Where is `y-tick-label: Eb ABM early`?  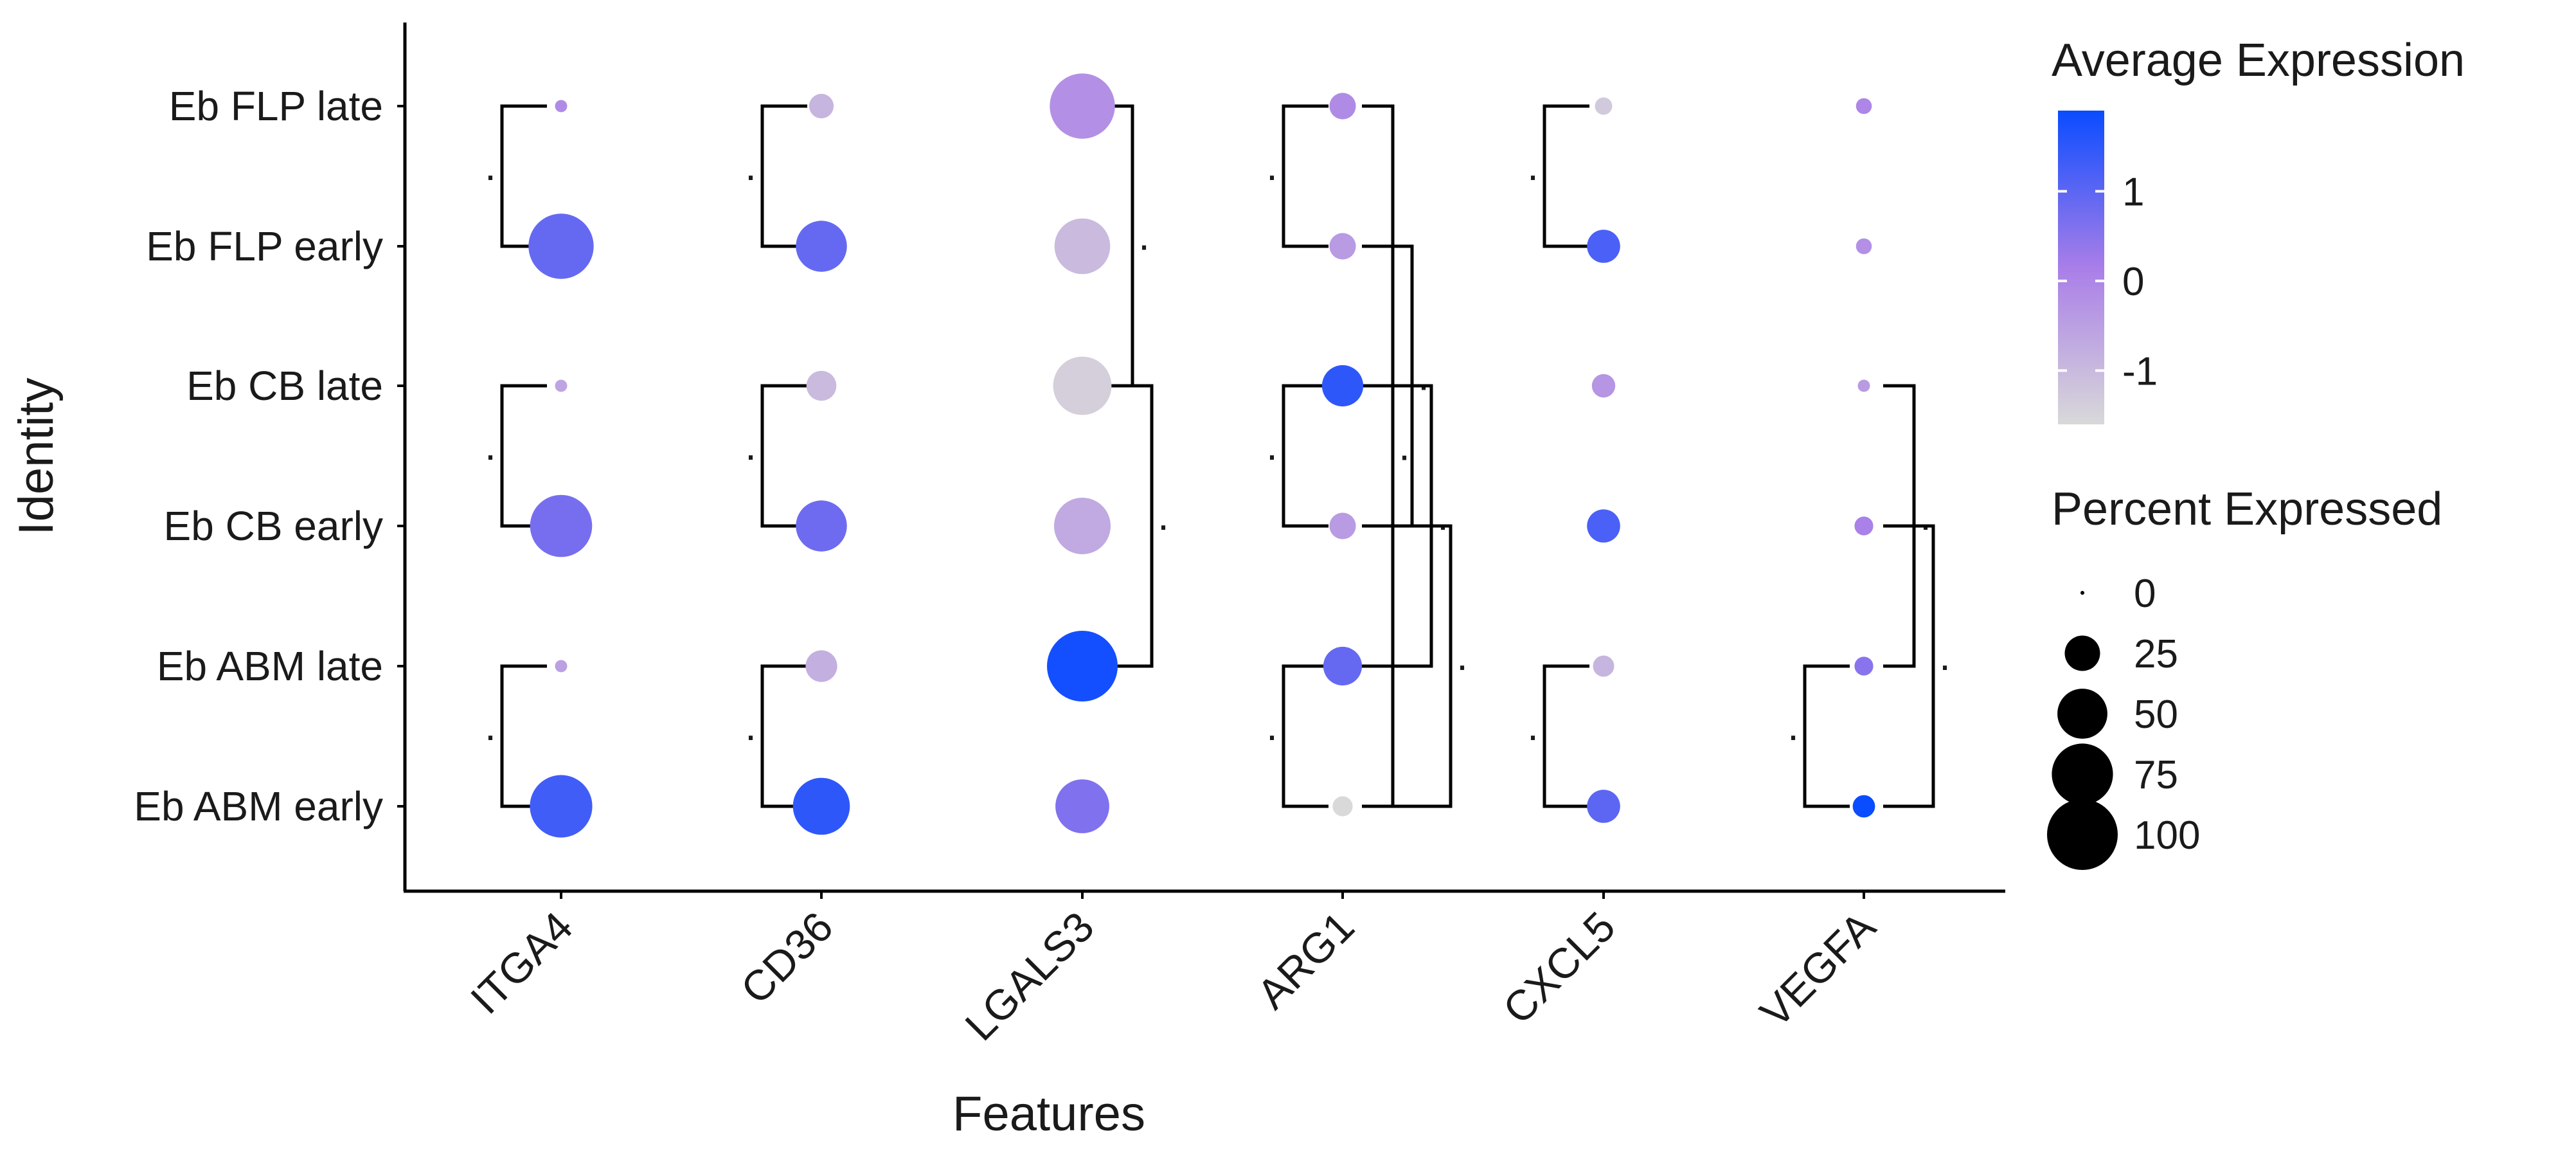 y-tick-label: Eb ABM early is located at coordinates (258, 806).